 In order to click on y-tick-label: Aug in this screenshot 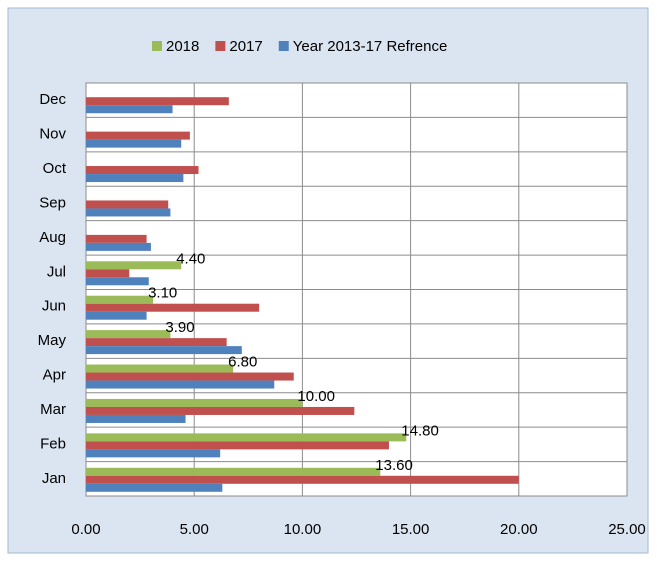, I will do `click(52, 237)`.